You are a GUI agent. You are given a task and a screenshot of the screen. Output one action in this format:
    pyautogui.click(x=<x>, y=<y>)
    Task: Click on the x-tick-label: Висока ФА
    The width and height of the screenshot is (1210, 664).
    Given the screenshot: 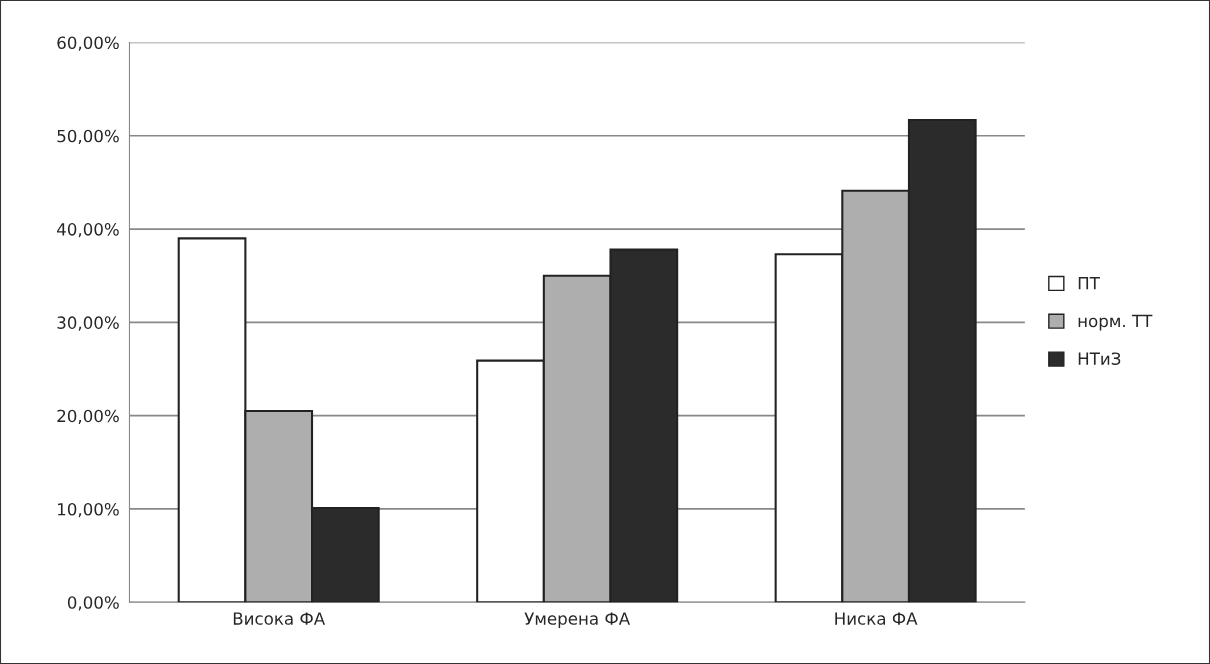 What is the action you would take?
    pyautogui.click(x=279, y=618)
    